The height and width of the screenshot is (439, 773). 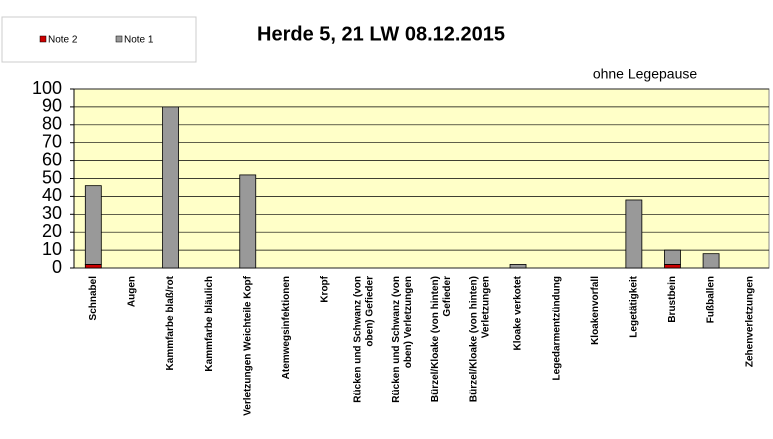 What do you see at coordinates (52, 249) in the screenshot?
I see `y-tick-label: 10` at bounding box center [52, 249].